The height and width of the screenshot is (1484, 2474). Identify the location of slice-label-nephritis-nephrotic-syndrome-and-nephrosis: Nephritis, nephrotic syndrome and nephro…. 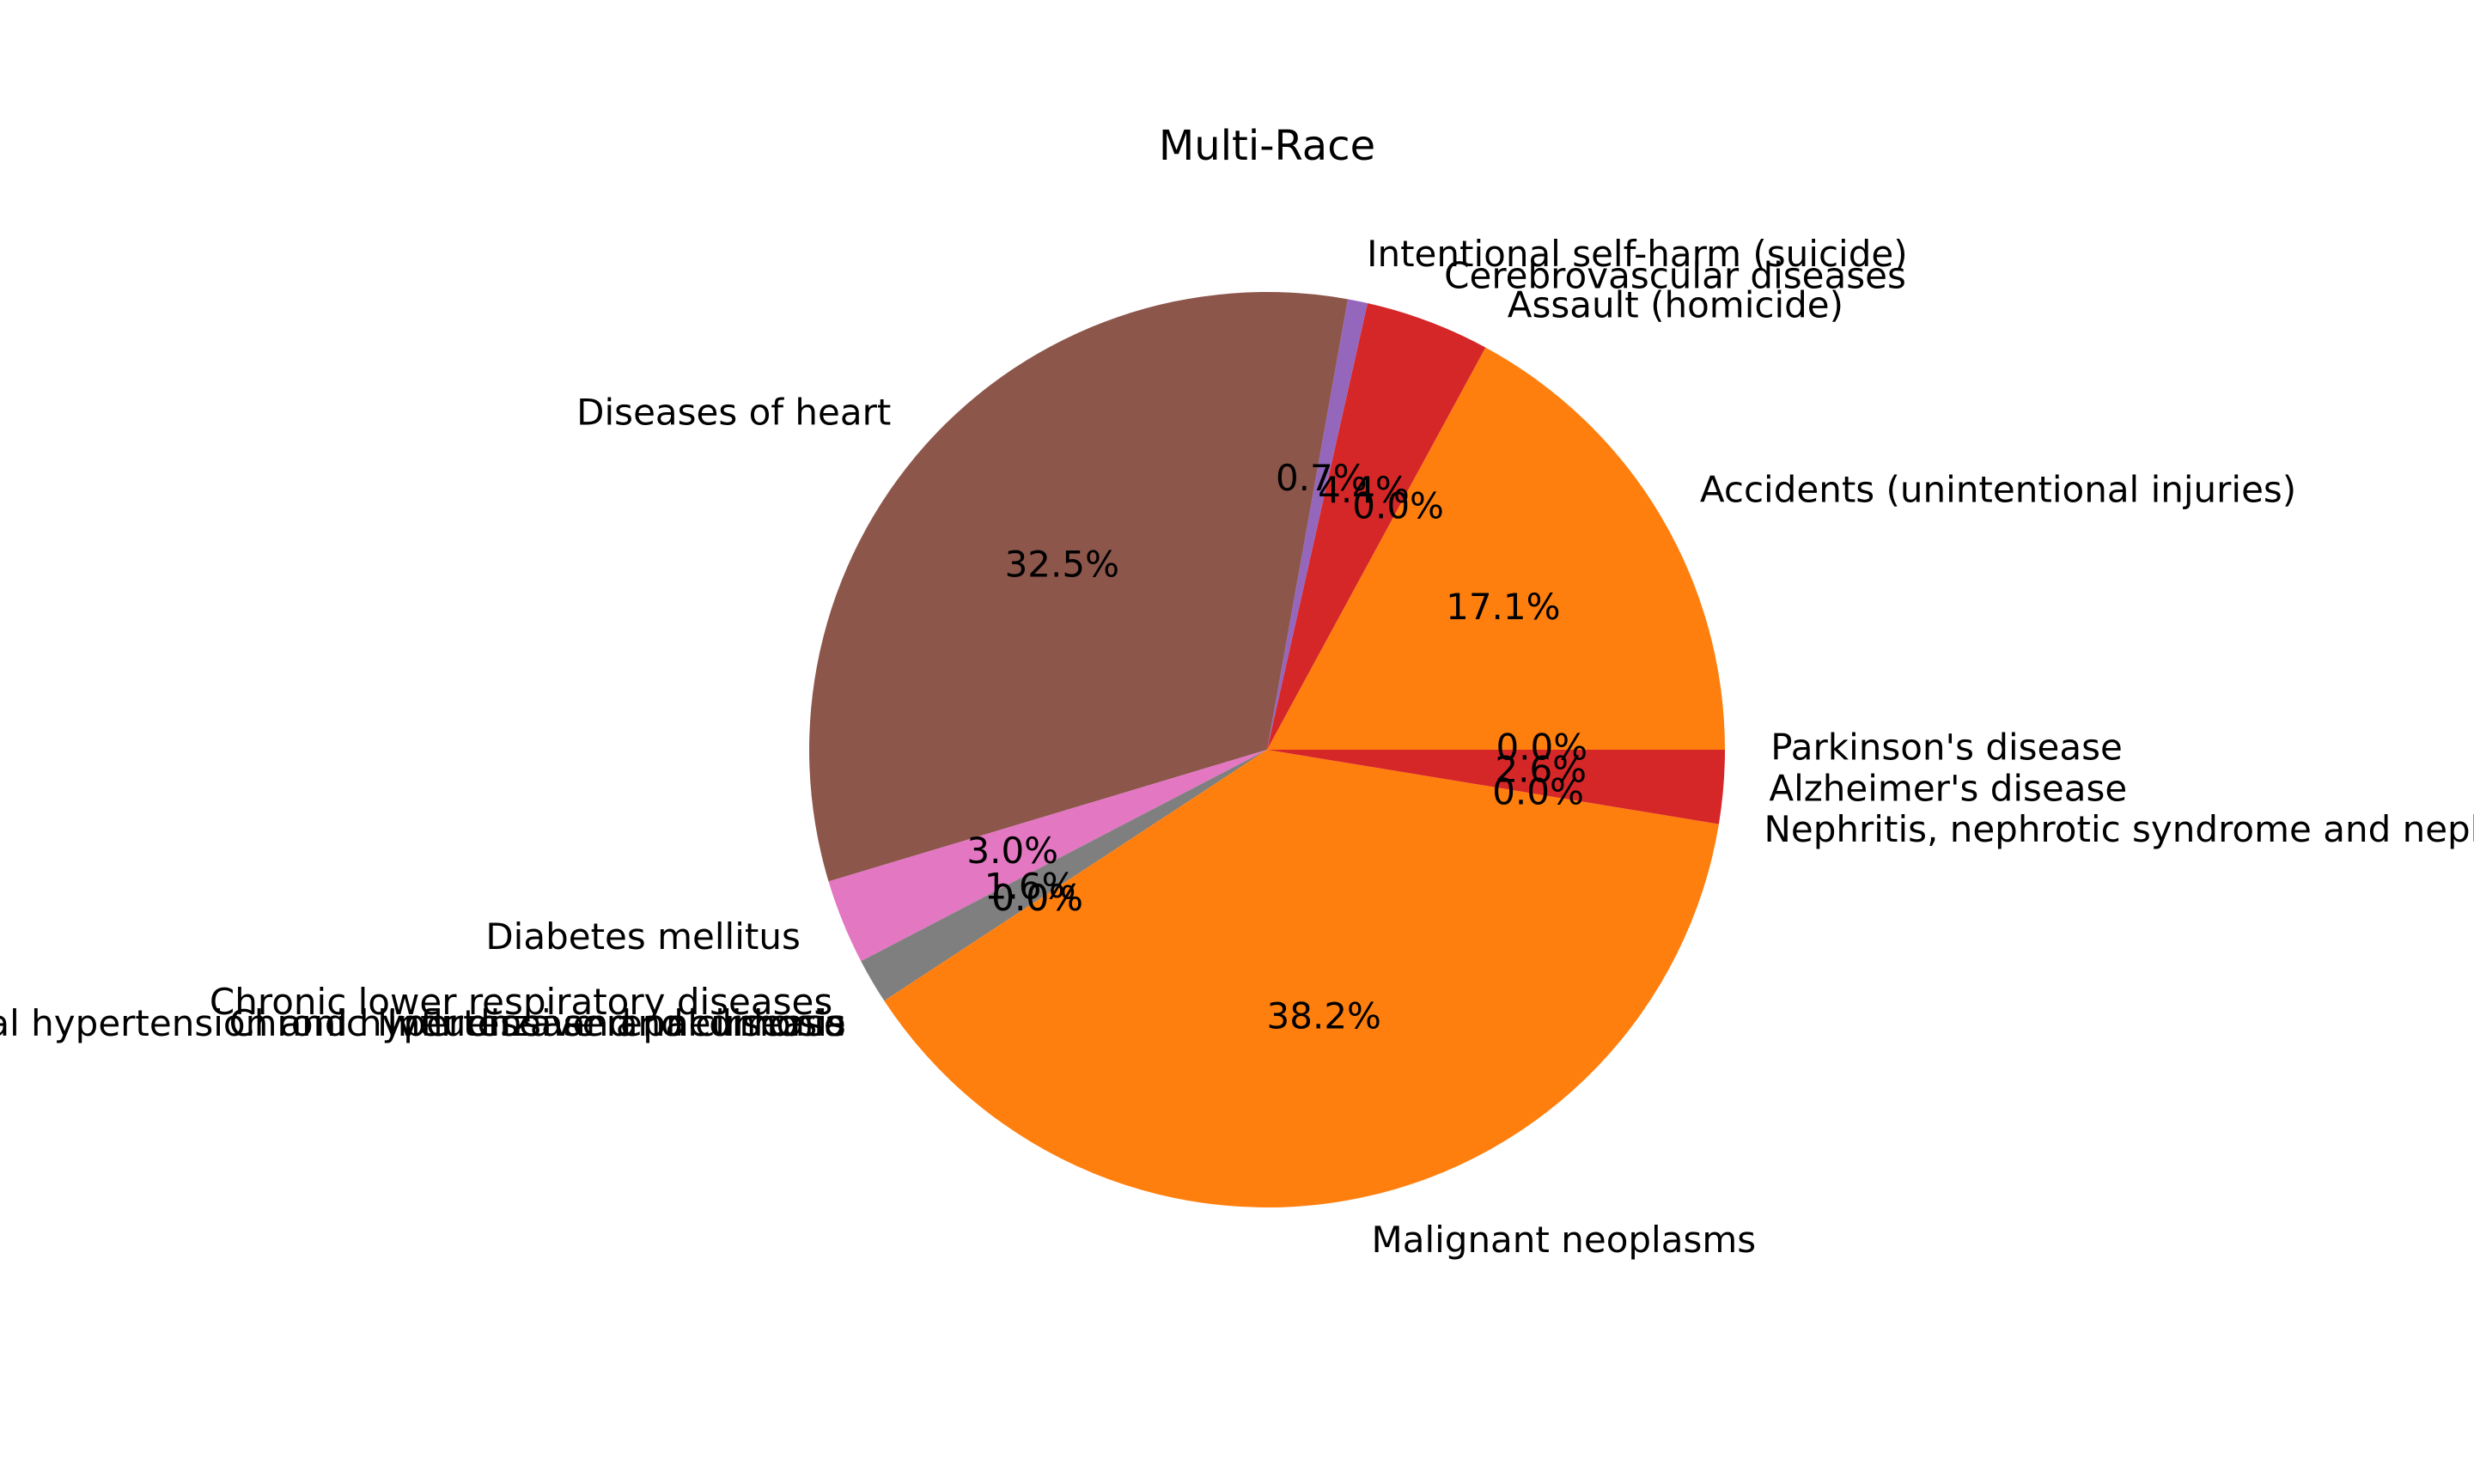
(2119, 829).